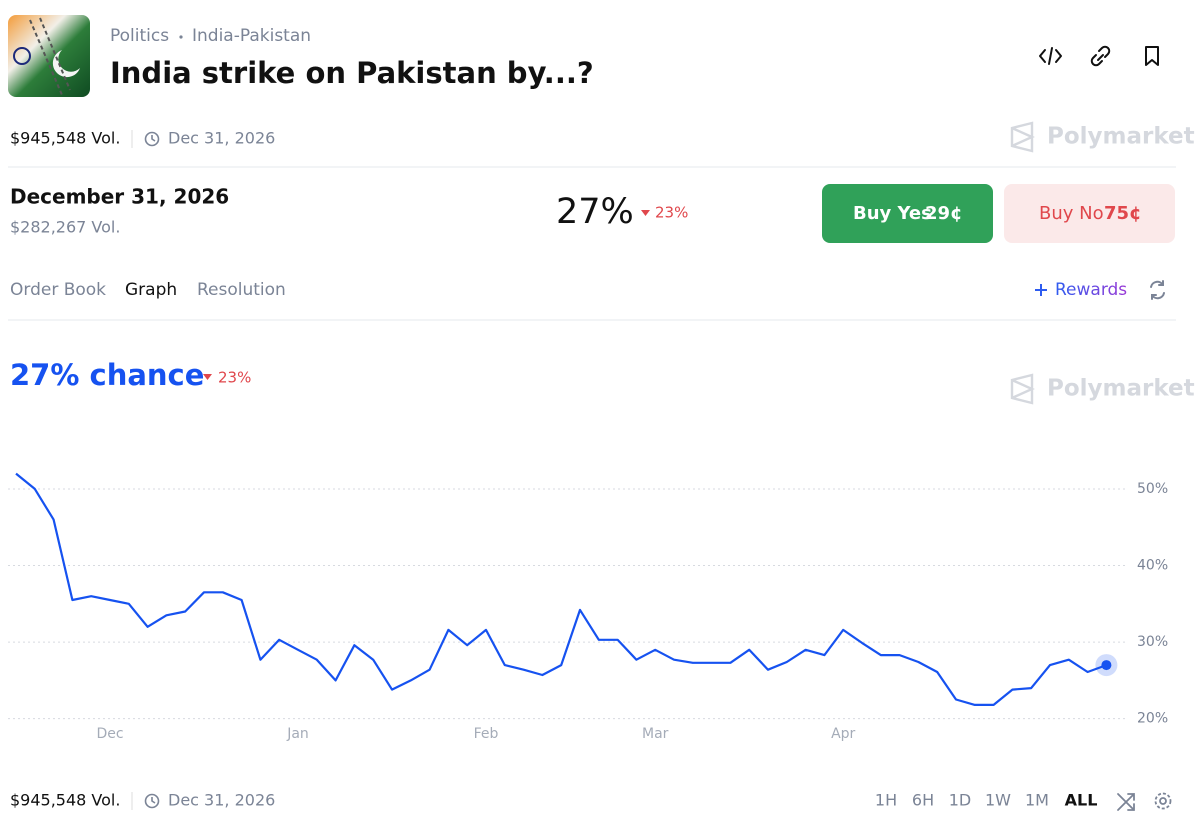 The image size is (1200, 820). Describe the element at coordinates (892, 213) in the screenshot. I see `buy-yes-label: Buy Yes` at that location.